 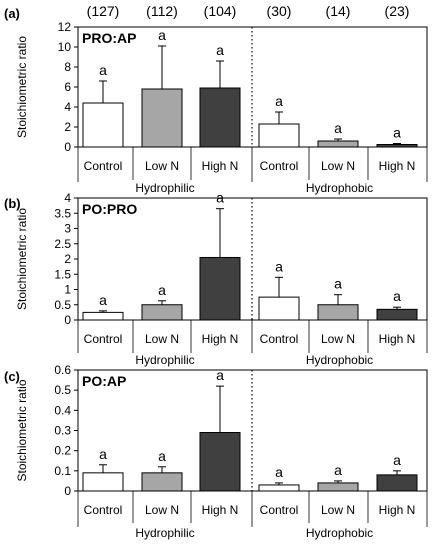 What do you see at coordinates (279, 11) in the screenshot?
I see `sample-size-label: (30)` at bounding box center [279, 11].